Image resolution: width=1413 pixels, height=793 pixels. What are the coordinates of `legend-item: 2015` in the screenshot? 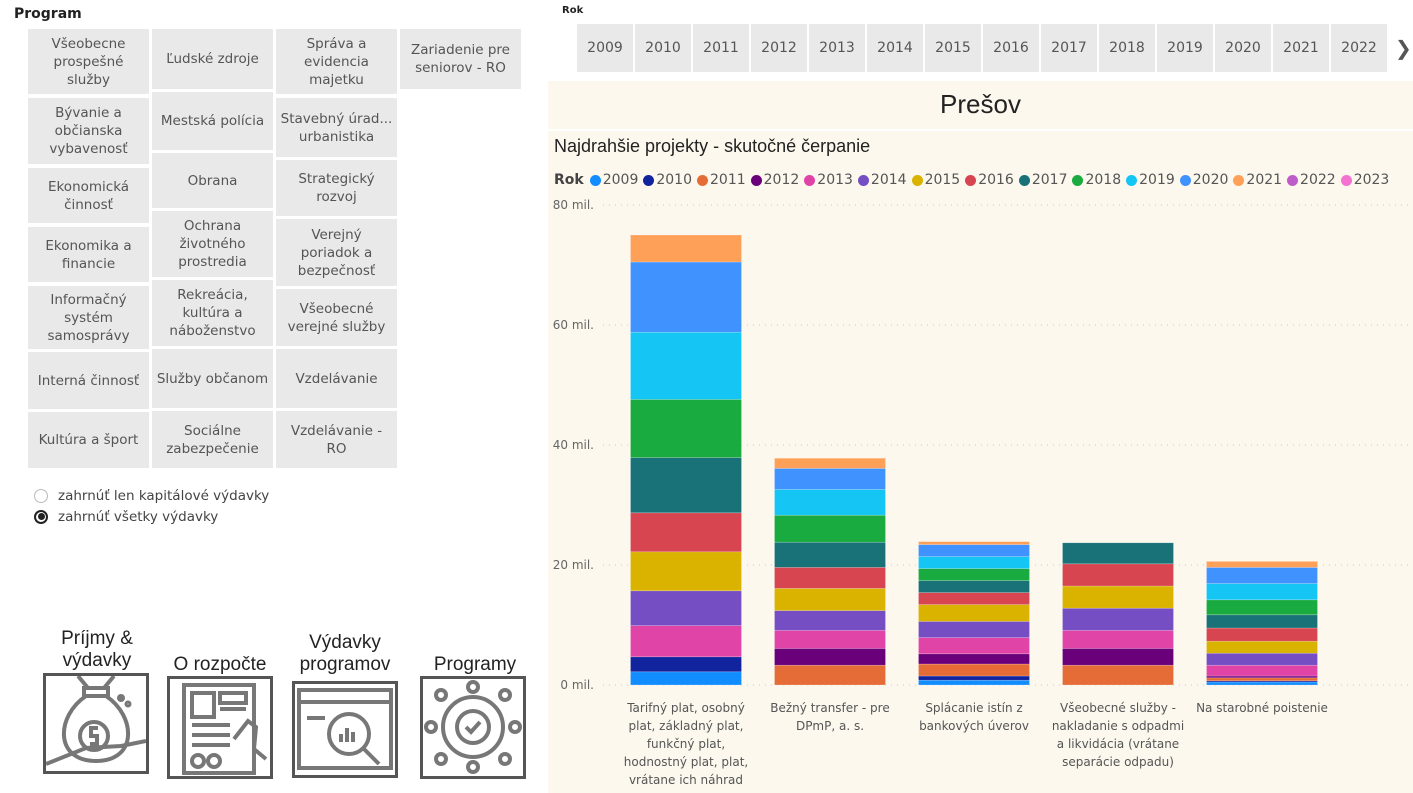 It's located at (935, 180).